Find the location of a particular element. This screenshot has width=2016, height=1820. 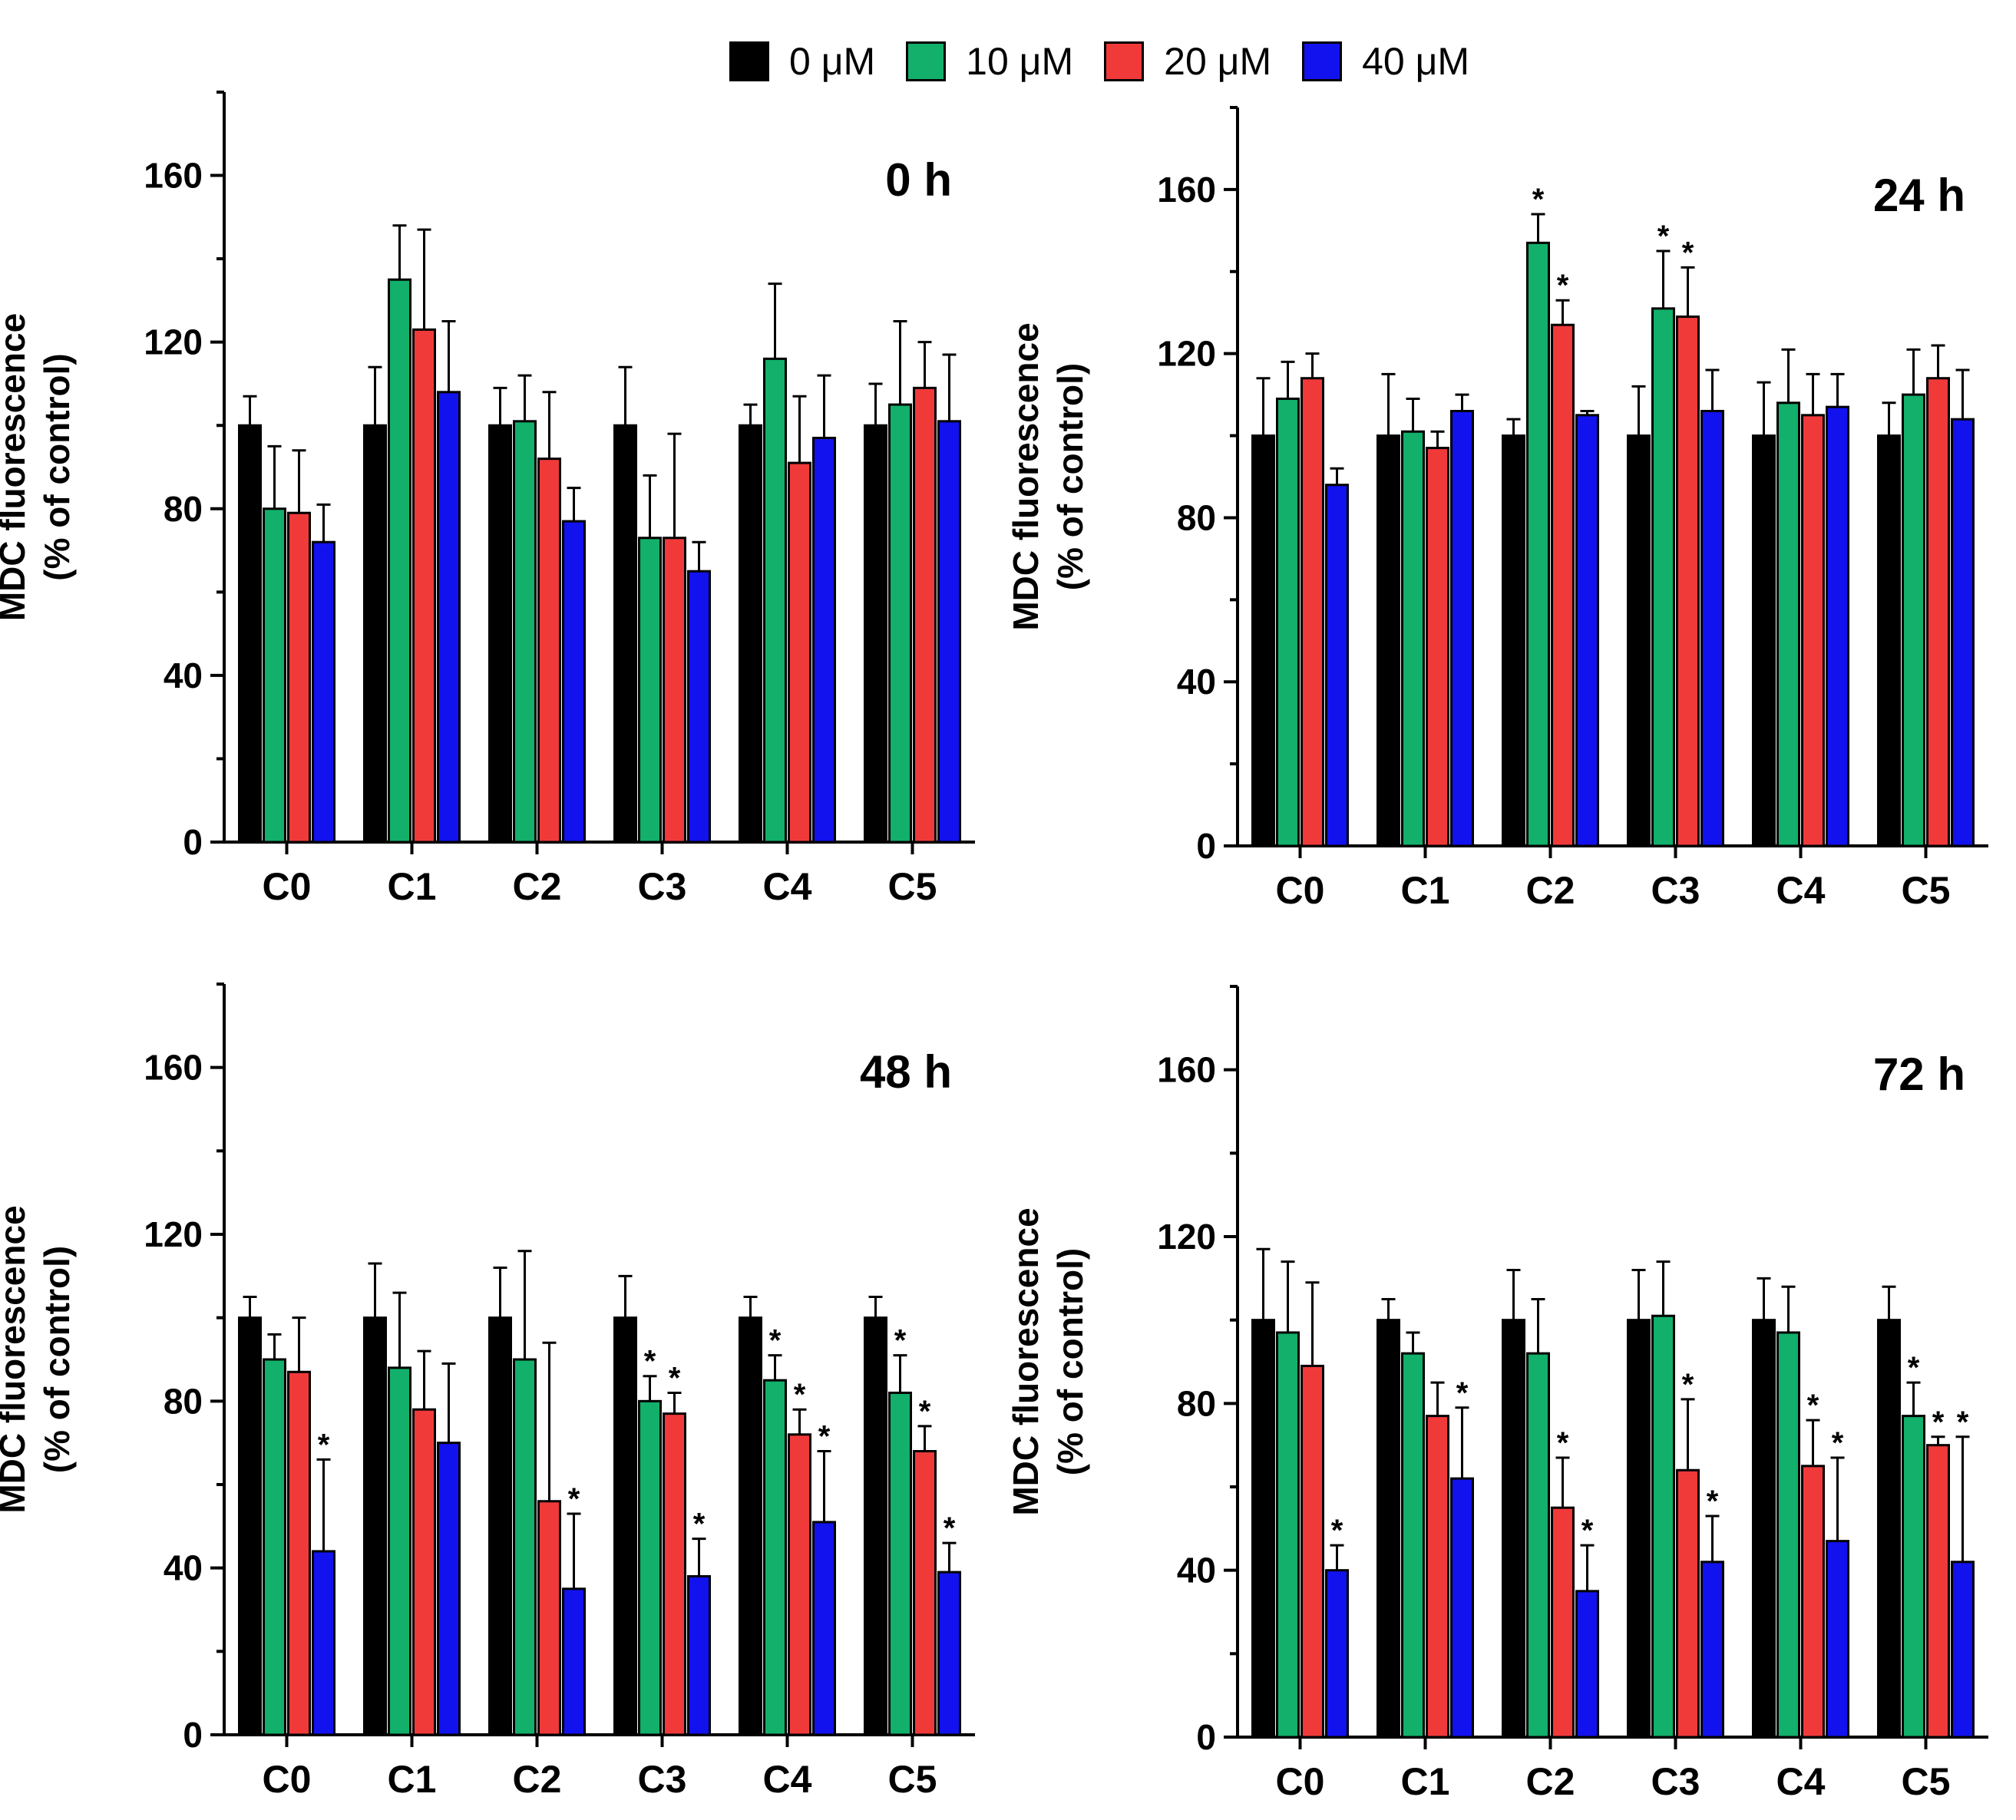

legend-label-40uM: 40 μM is located at coordinates (1416, 61).